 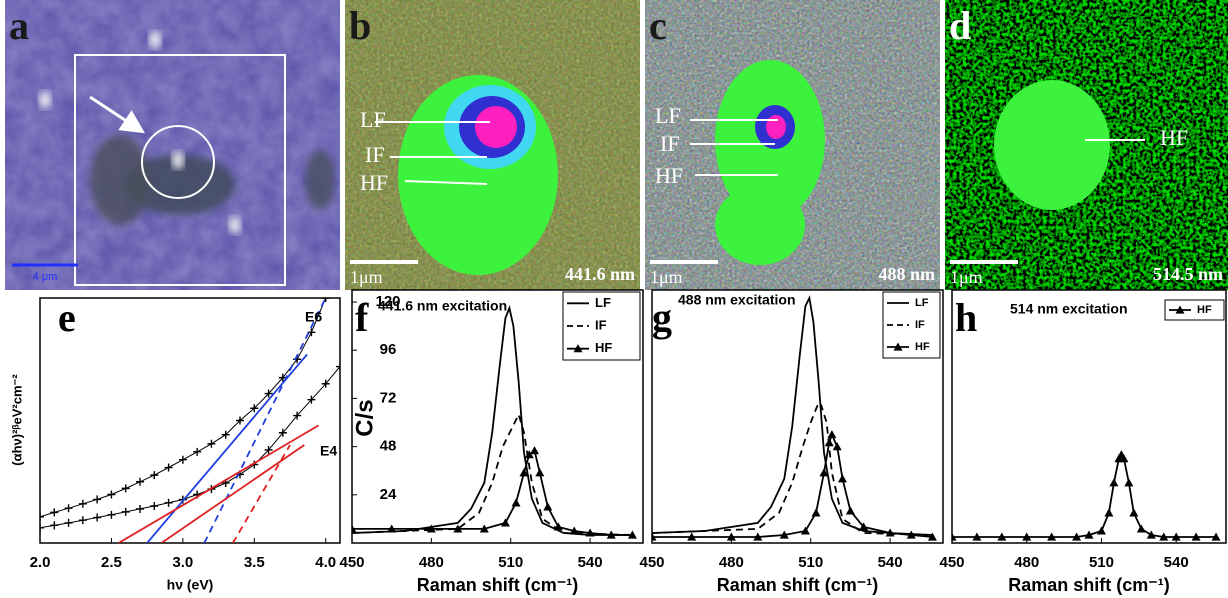 What do you see at coordinates (960, 25) in the screenshot?
I see `panel-label: d` at bounding box center [960, 25].